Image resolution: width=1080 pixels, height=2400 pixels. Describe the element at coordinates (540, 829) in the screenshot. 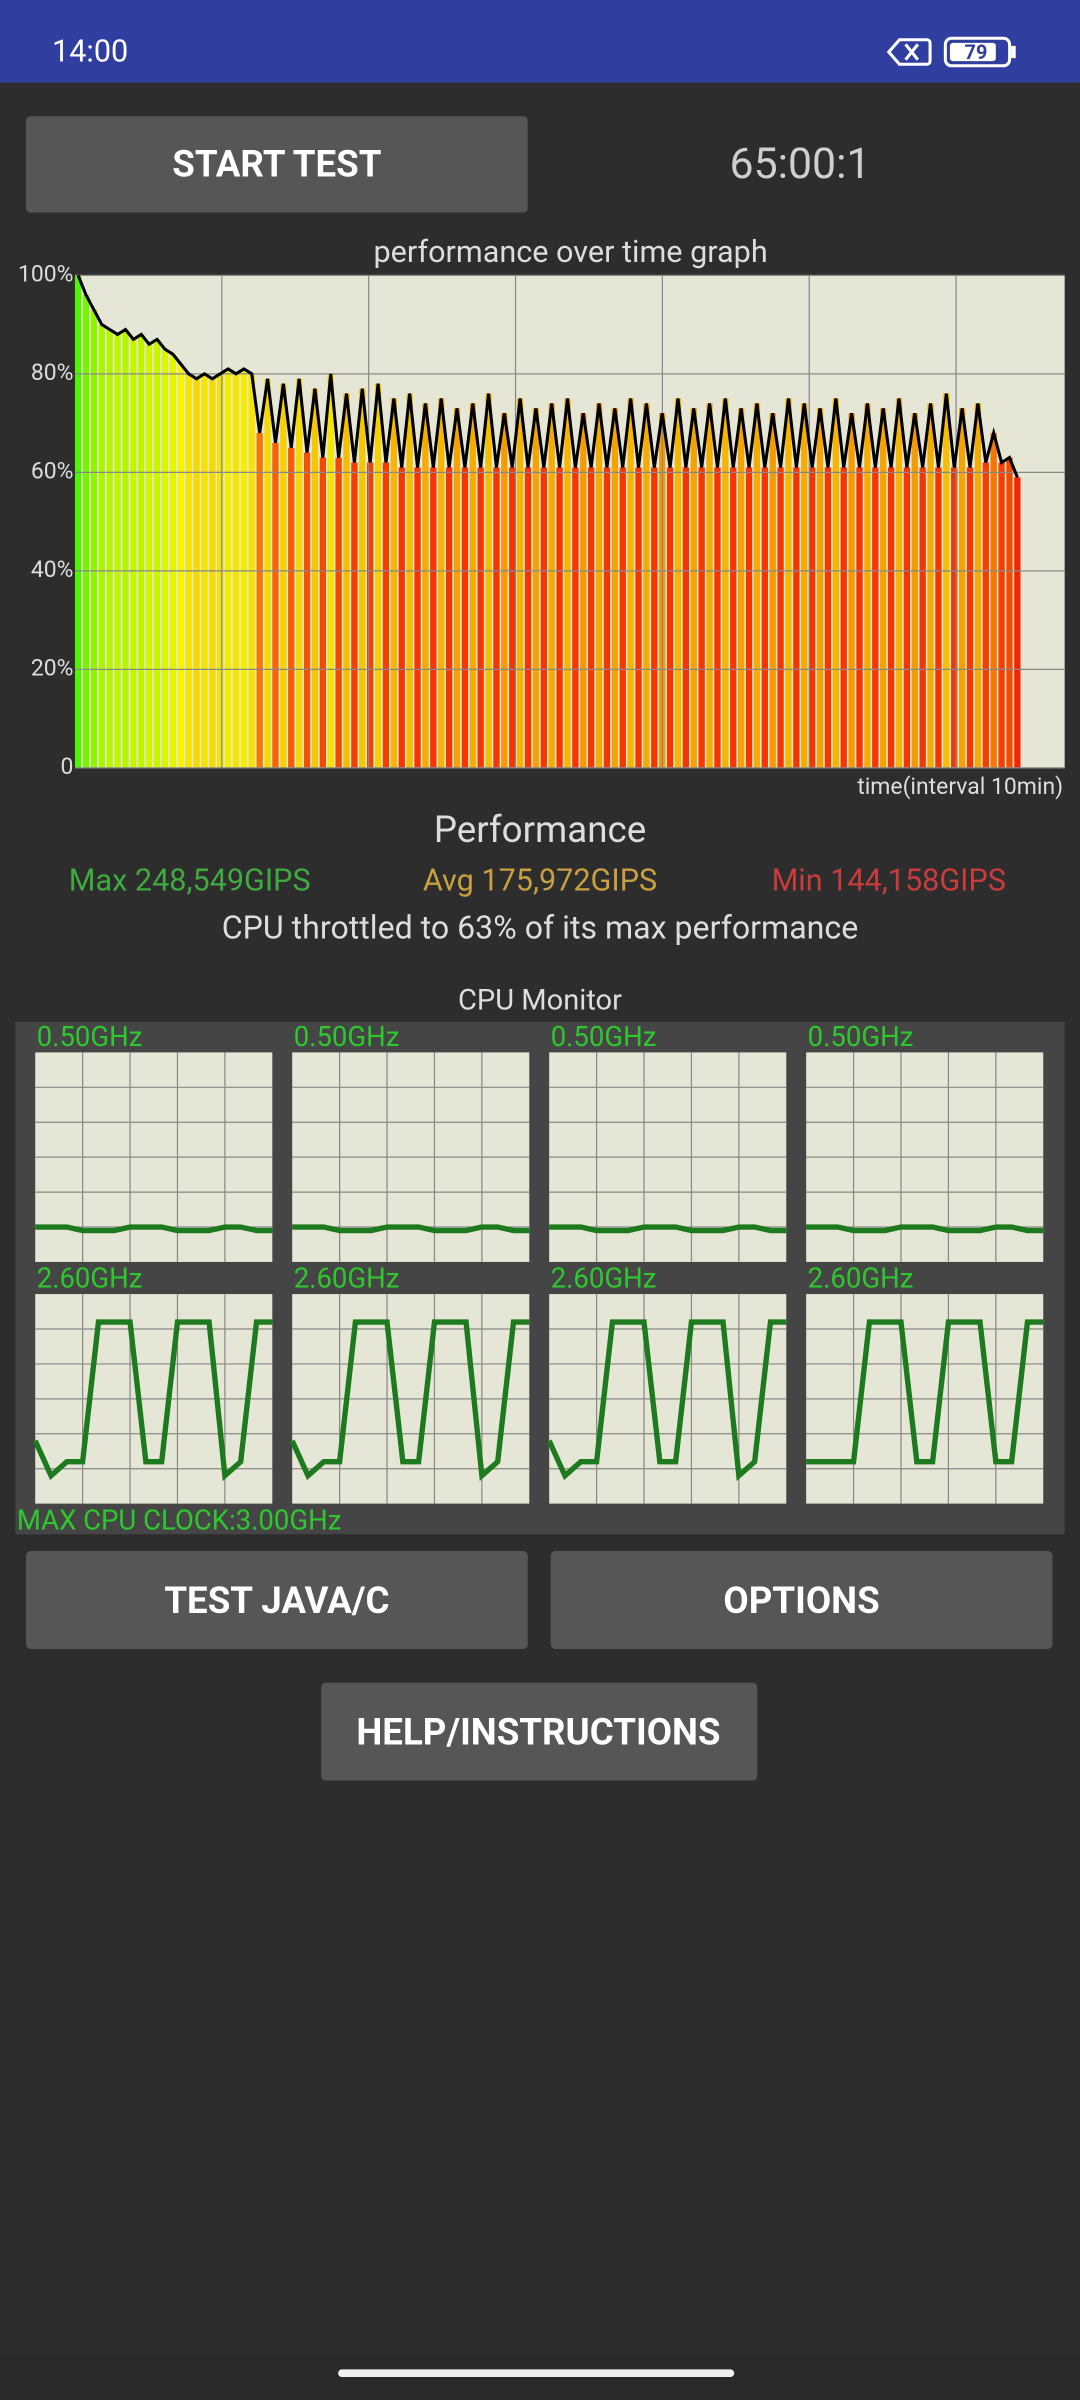

I see `performance-heading: Performance` at that location.